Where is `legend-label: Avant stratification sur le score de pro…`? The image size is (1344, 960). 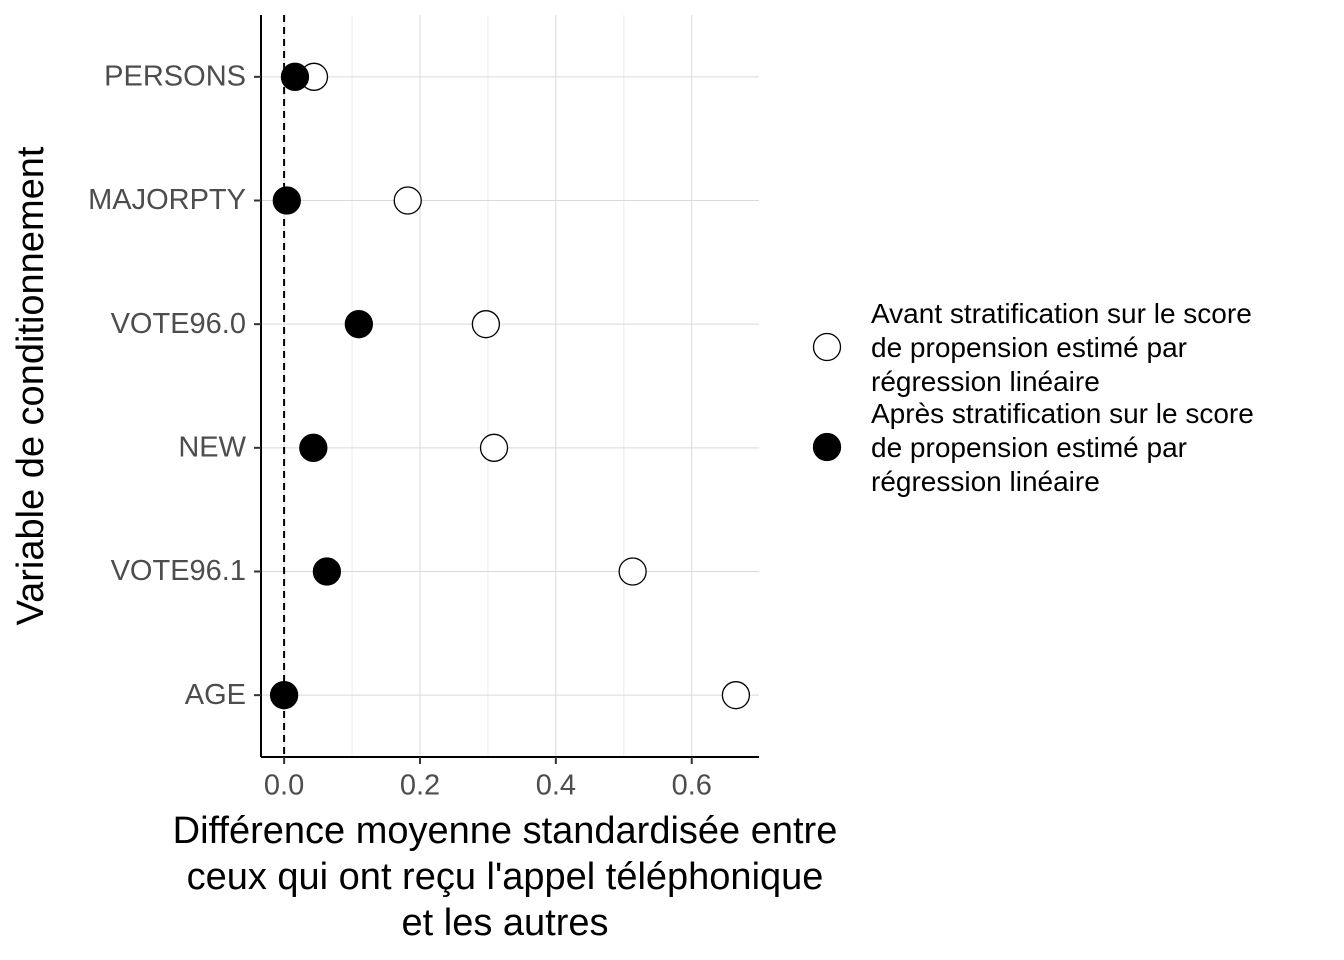
legend-label: Avant stratification sur le score de pro… is located at coordinates (1061, 347).